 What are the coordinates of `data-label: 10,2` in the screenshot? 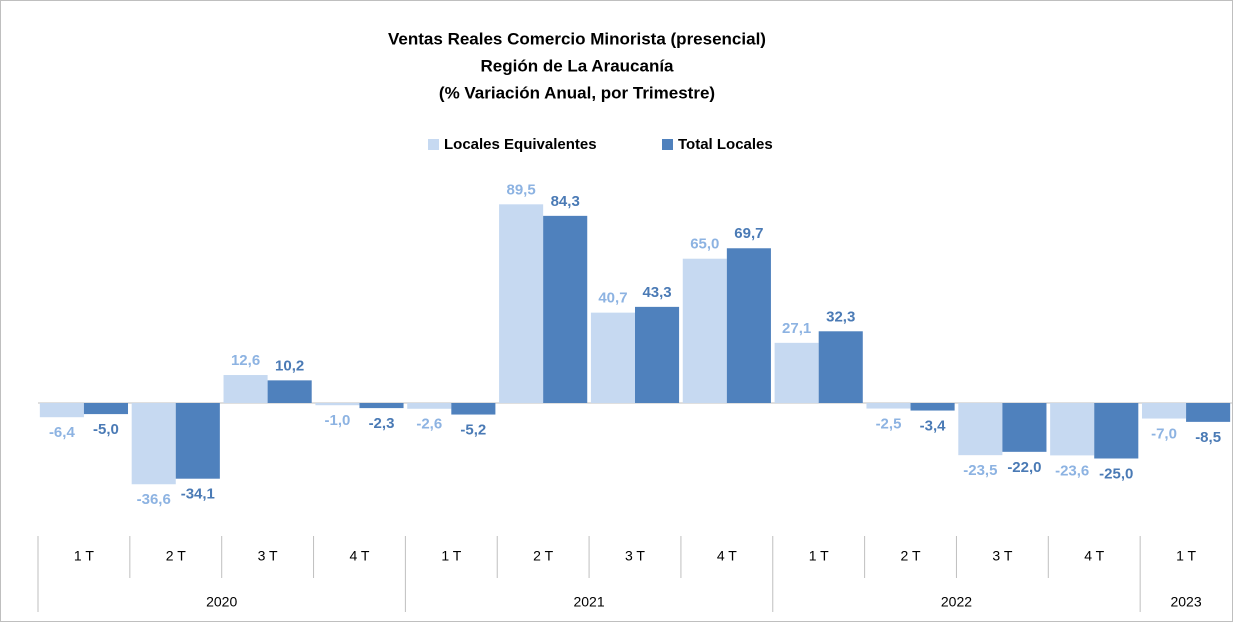 It's located at (289, 365).